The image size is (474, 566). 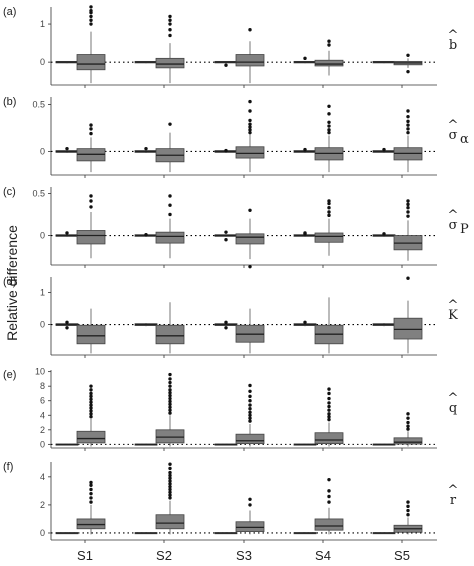 What do you see at coordinates (9, 282) in the screenshot?
I see `panel-label: (d)` at bounding box center [9, 282].